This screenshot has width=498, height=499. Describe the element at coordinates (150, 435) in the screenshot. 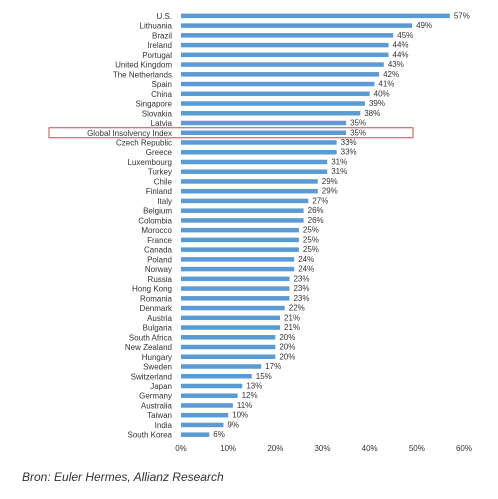

I see `category-label: South Korea` at that location.